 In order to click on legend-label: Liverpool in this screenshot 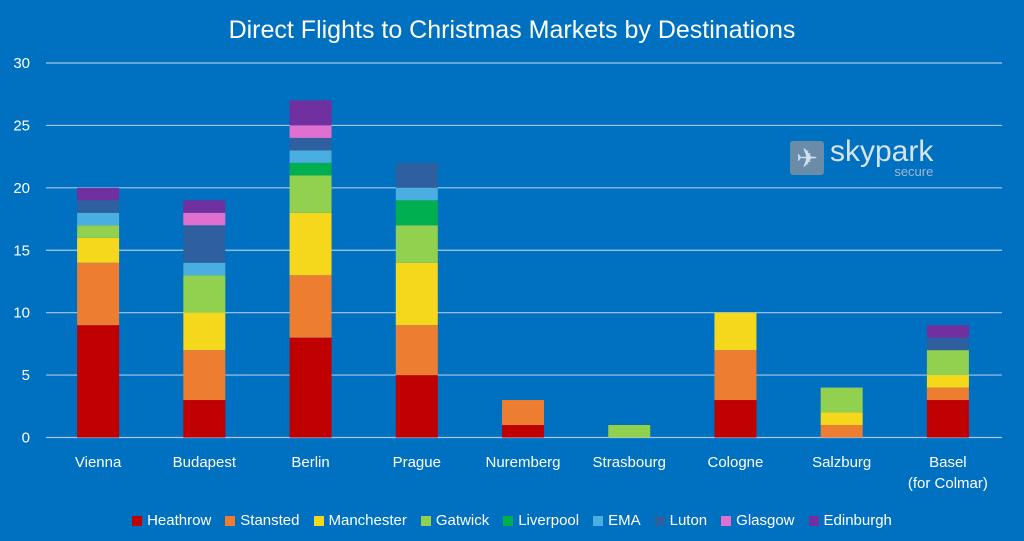, I will do `click(549, 520)`.